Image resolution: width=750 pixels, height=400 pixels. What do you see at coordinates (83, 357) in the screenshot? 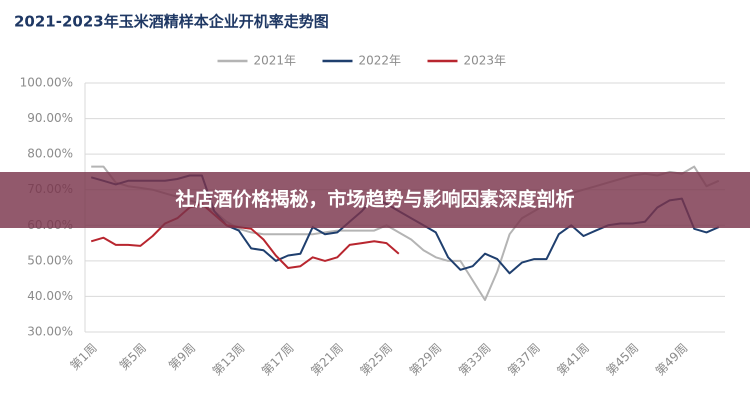
I see `x-tick-label: 第1周` at bounding box center [83, 357].